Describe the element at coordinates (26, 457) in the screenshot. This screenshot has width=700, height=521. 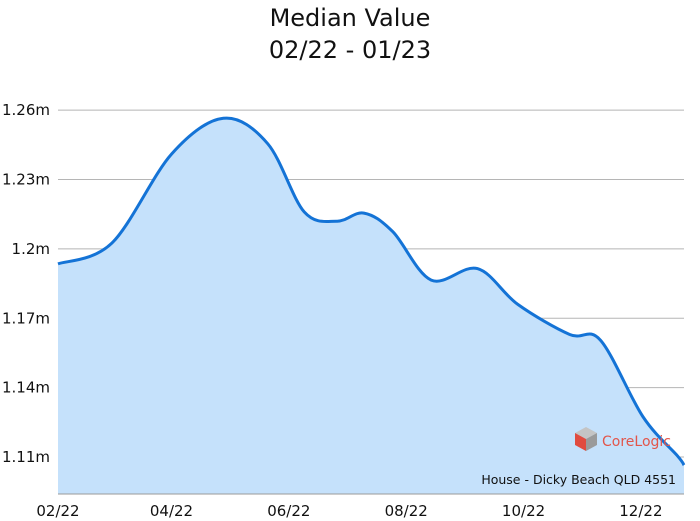
I see `y-tick-label: 1.11m` at that location.